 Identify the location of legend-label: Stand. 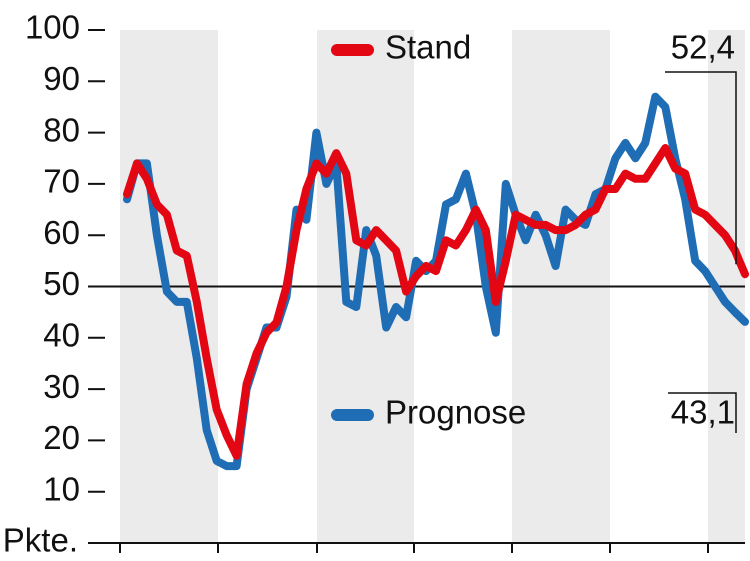
(428, 47).